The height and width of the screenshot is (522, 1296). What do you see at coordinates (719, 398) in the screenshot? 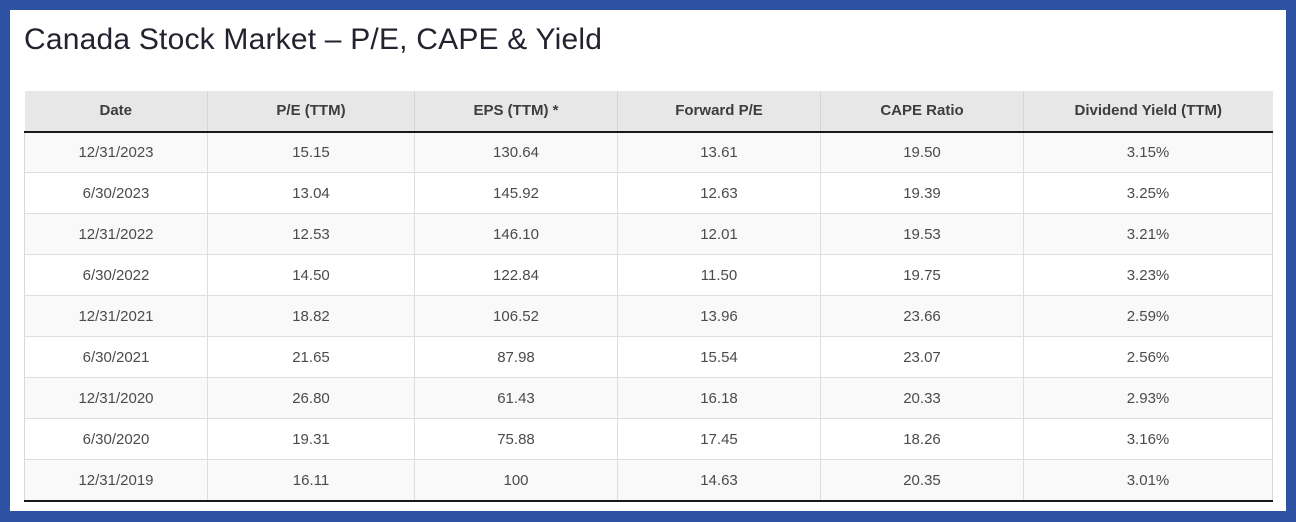
I see `table-cell: 16.18` at bounding box center [719, 398].